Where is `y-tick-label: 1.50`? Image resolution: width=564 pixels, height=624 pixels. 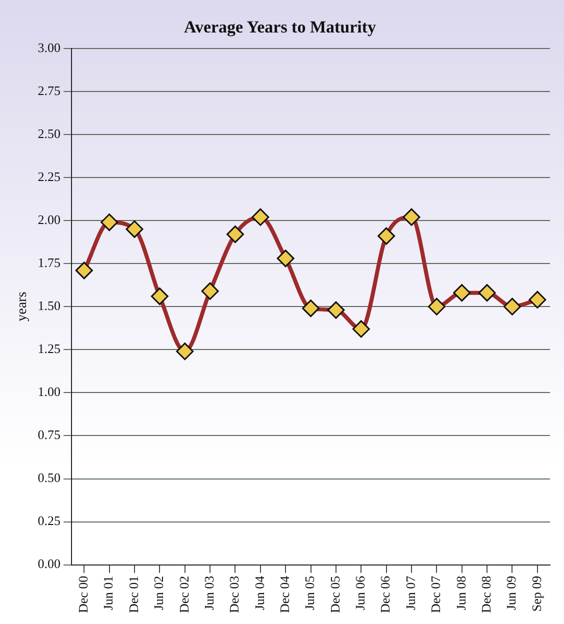
y-tick-label: 1.50 is located at coordinates (49, 306).